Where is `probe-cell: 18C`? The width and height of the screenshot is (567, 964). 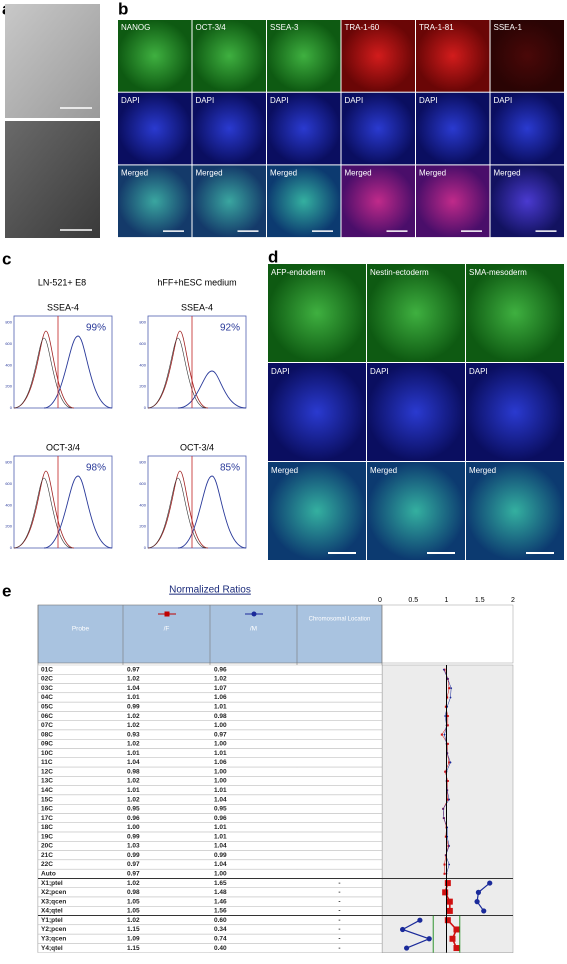
probe-cell: 18C is located at coordinates (47, 827).